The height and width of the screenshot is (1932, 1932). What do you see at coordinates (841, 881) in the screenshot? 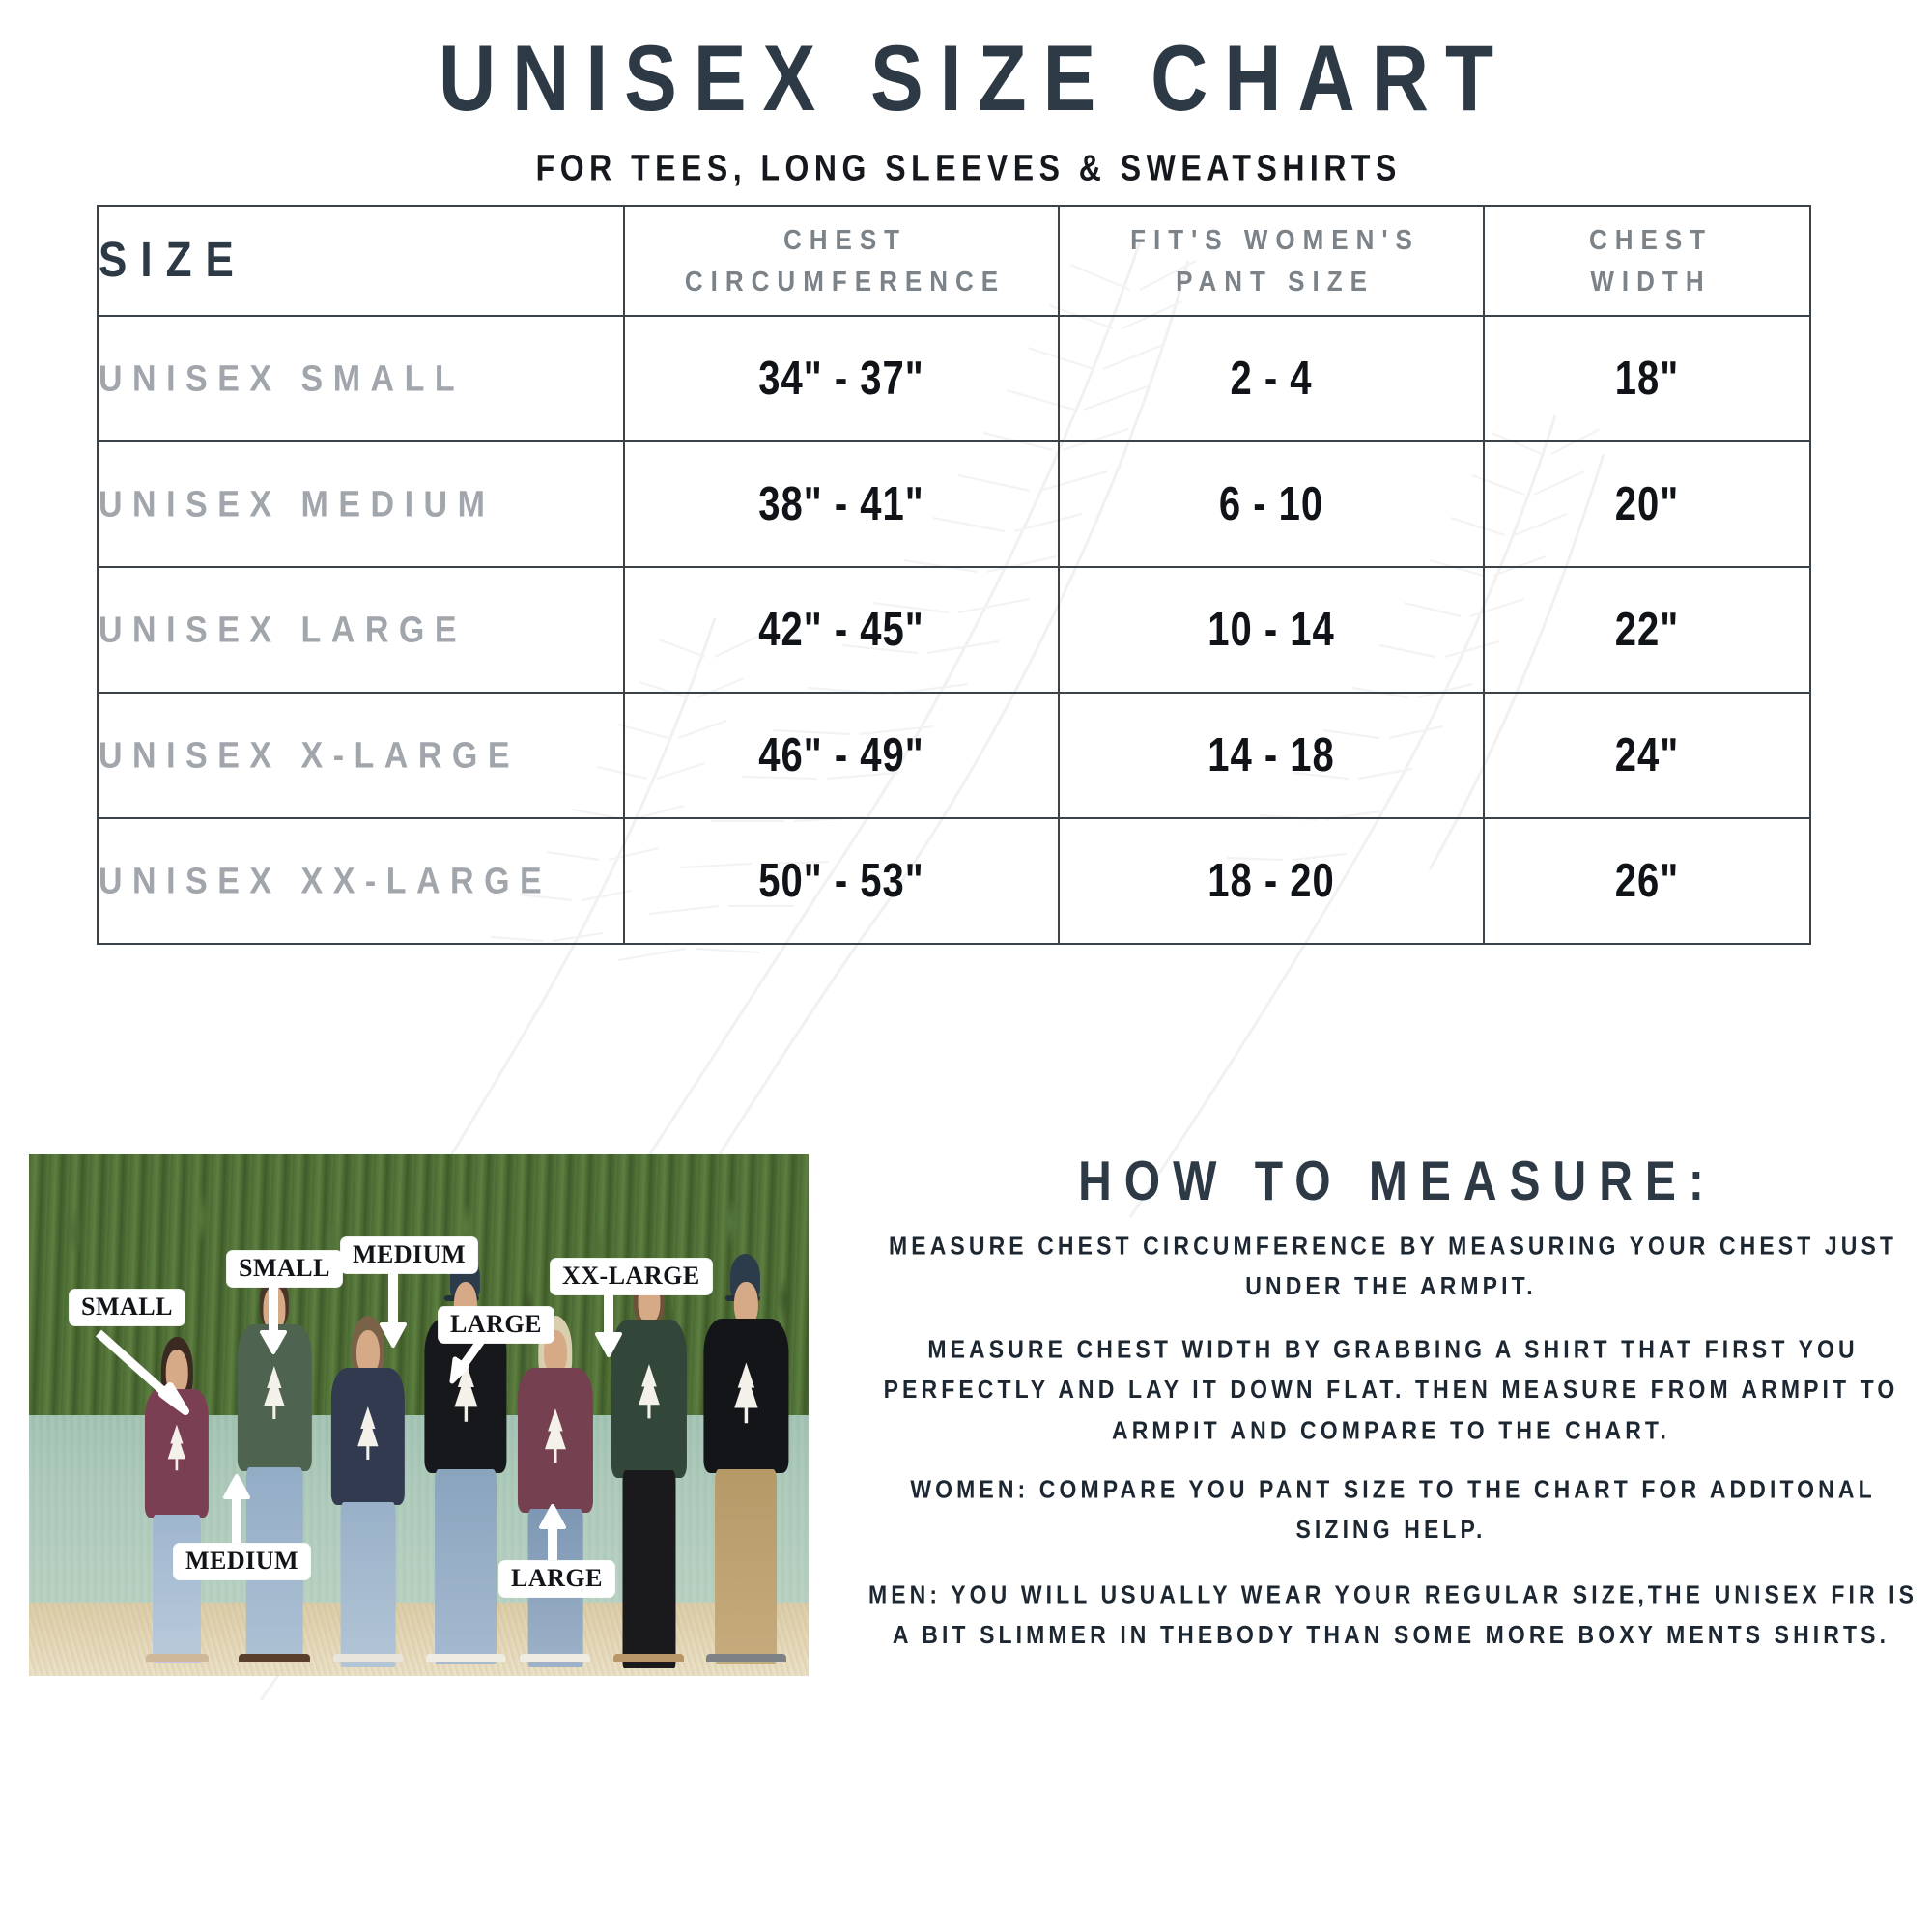
I see `cell-chest-circumference: 50" - 53"` at bounding box center [841, 881].